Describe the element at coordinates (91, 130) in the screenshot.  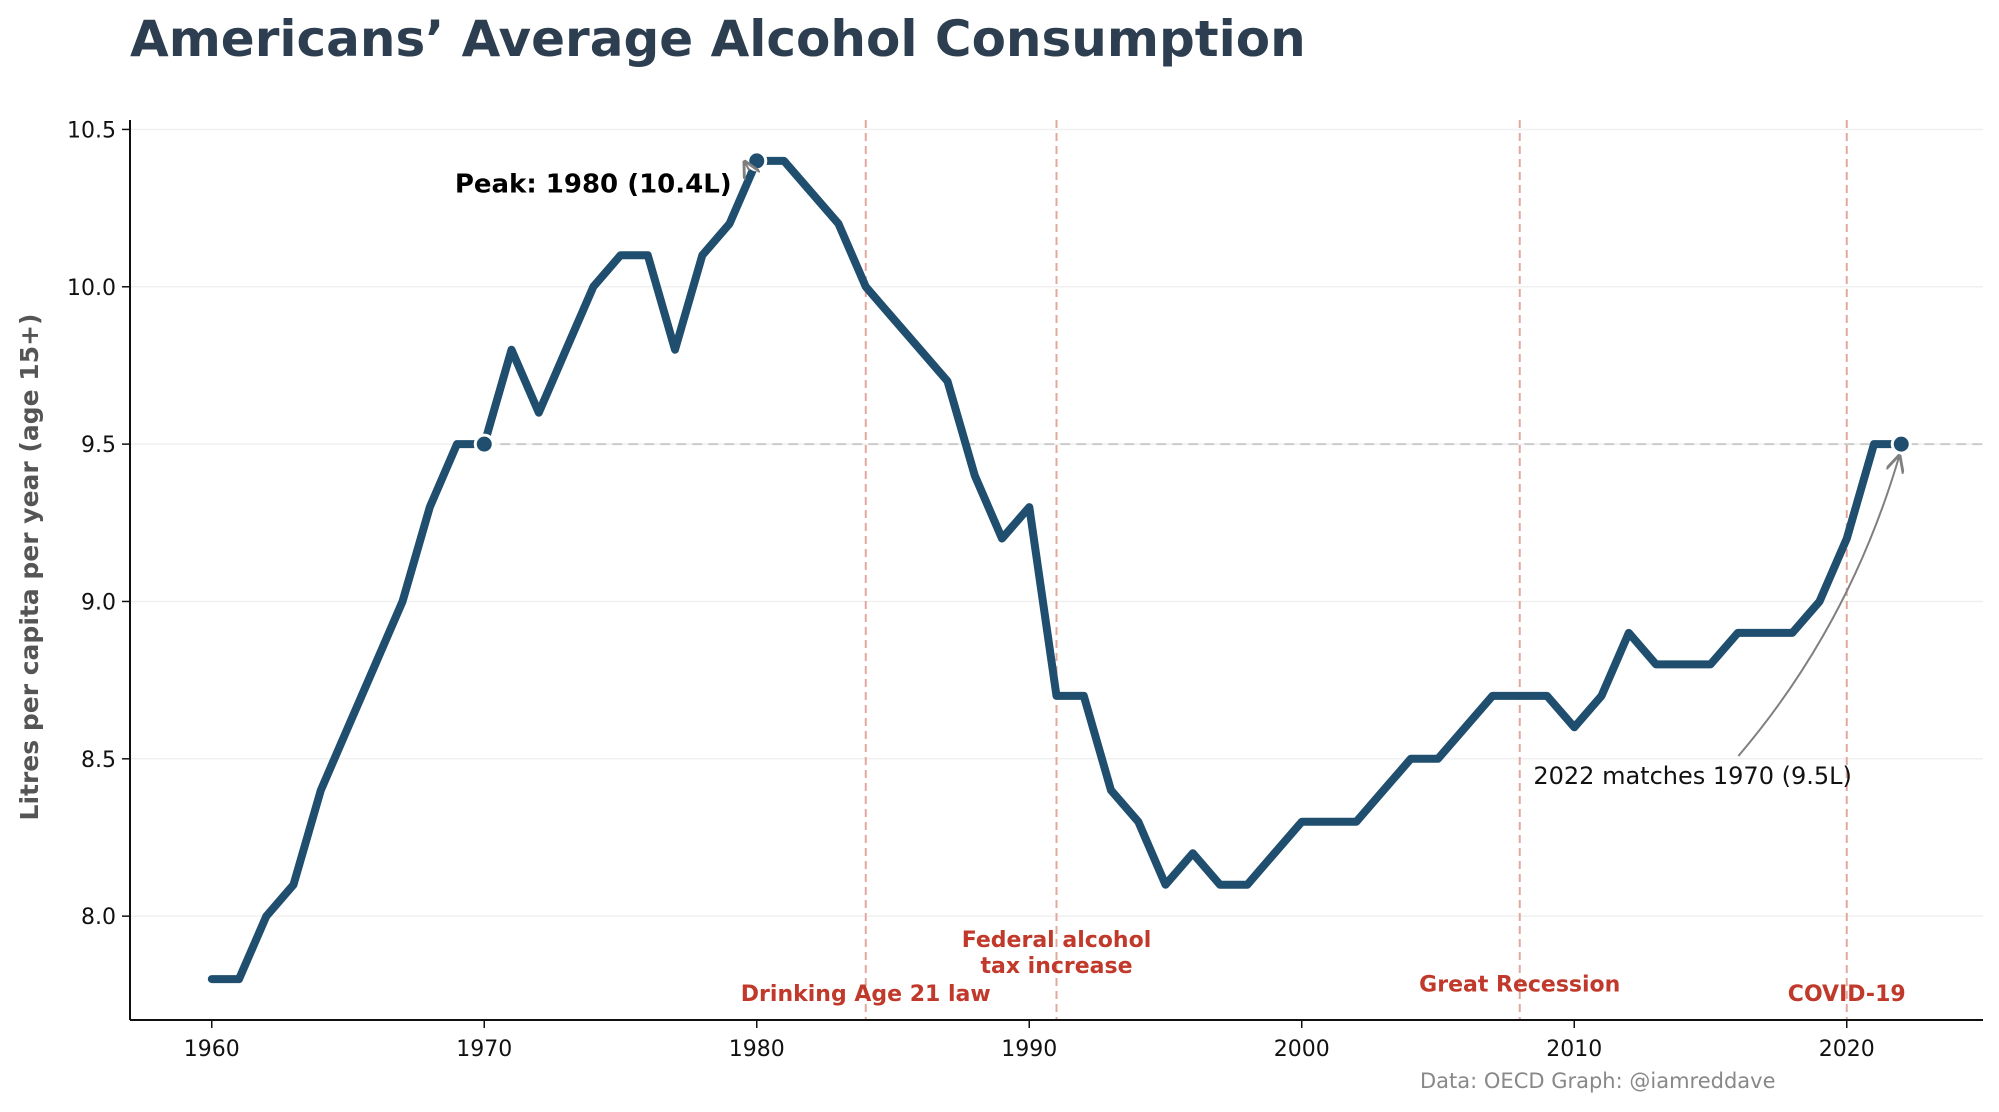
I see `y-tick-label: 10.5` at that location.